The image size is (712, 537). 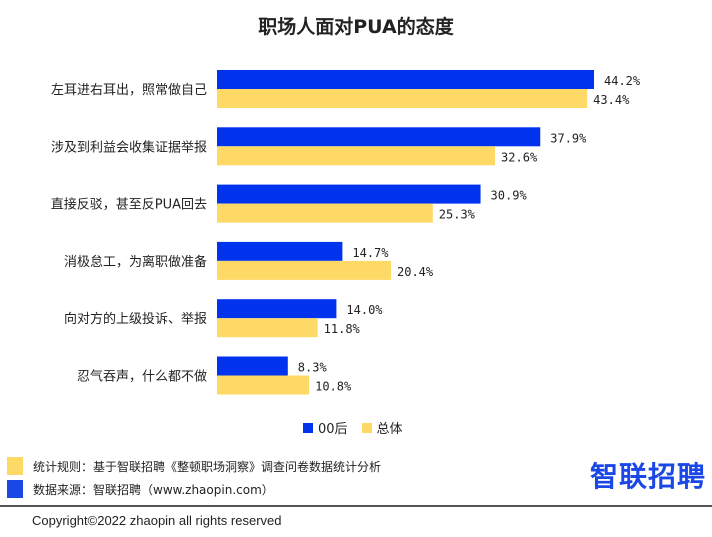 I want to click on data-label: 43.4%, so click(x=611, y=100).